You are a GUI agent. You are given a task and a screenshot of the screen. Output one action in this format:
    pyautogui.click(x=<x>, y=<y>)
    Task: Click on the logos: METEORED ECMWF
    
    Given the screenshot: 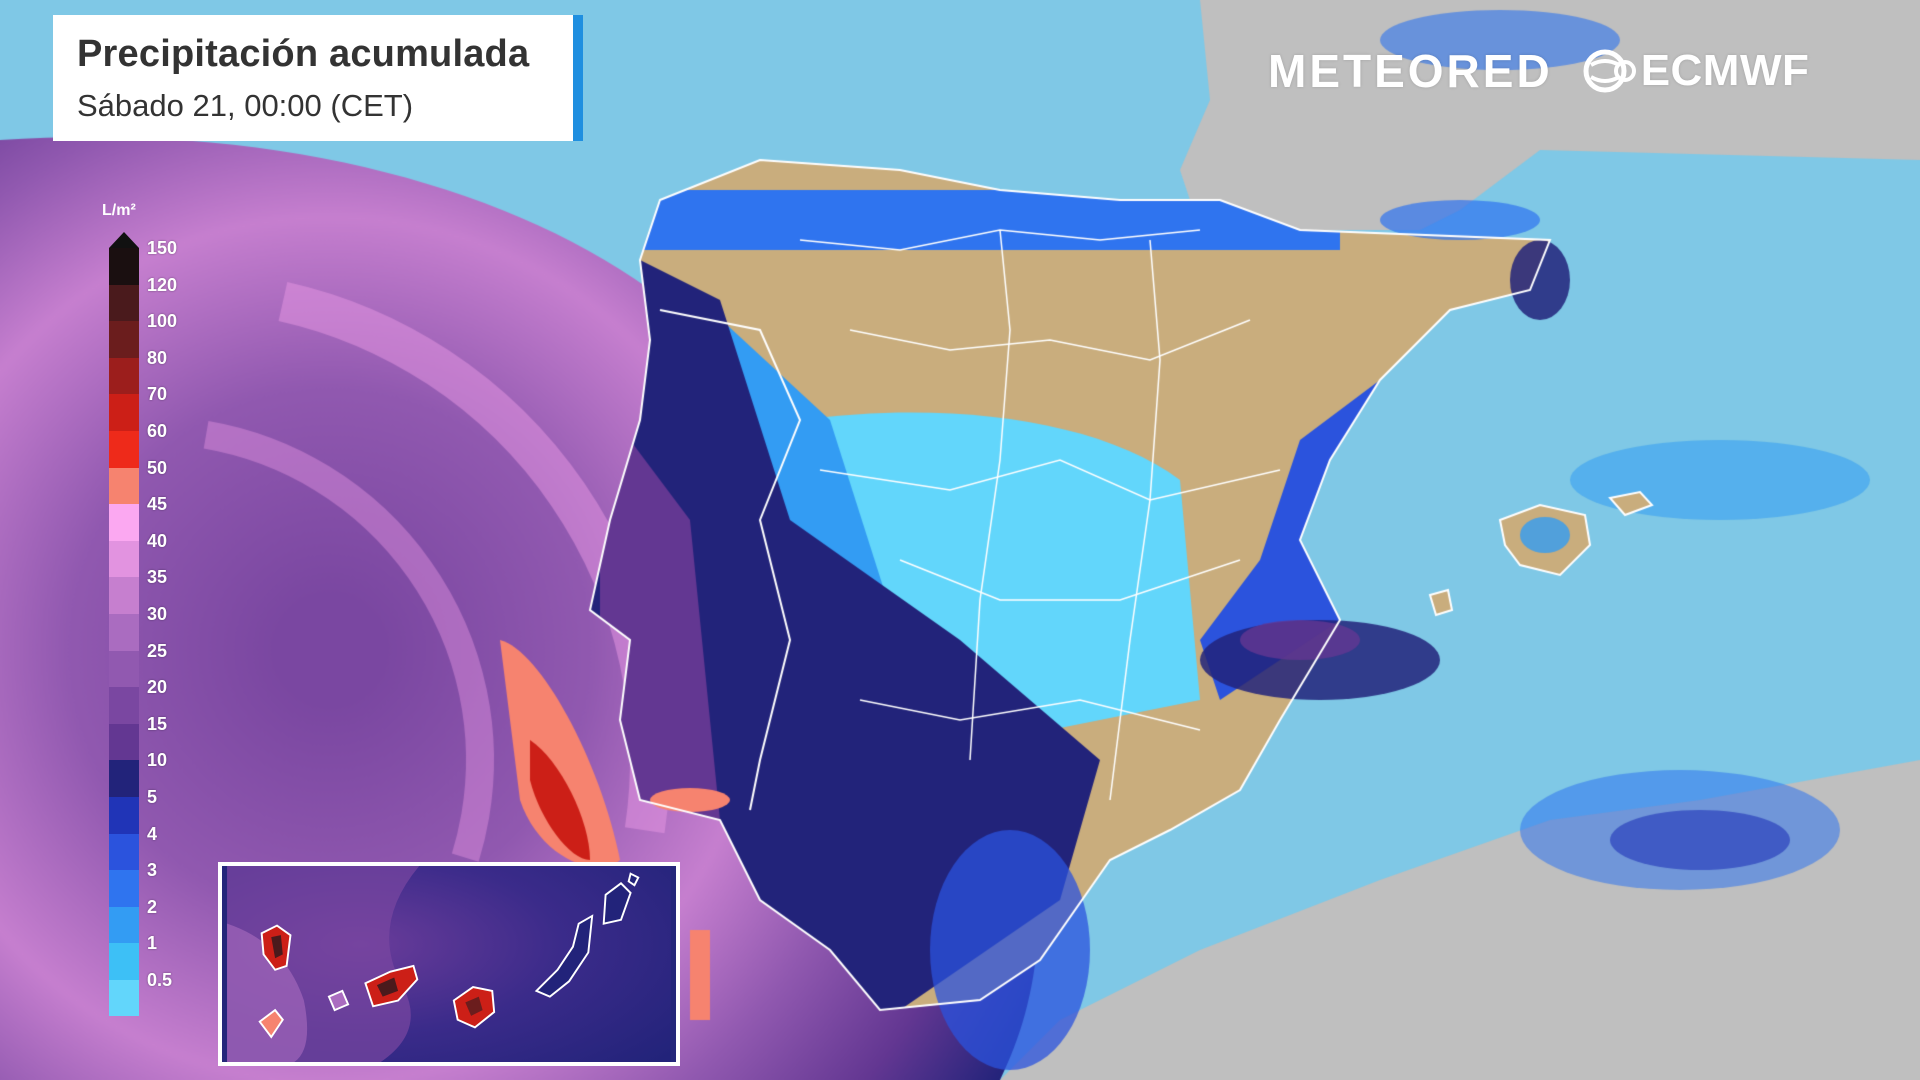 What is the action you would take?
    pyautogui.click(x=1538, y=71)
    